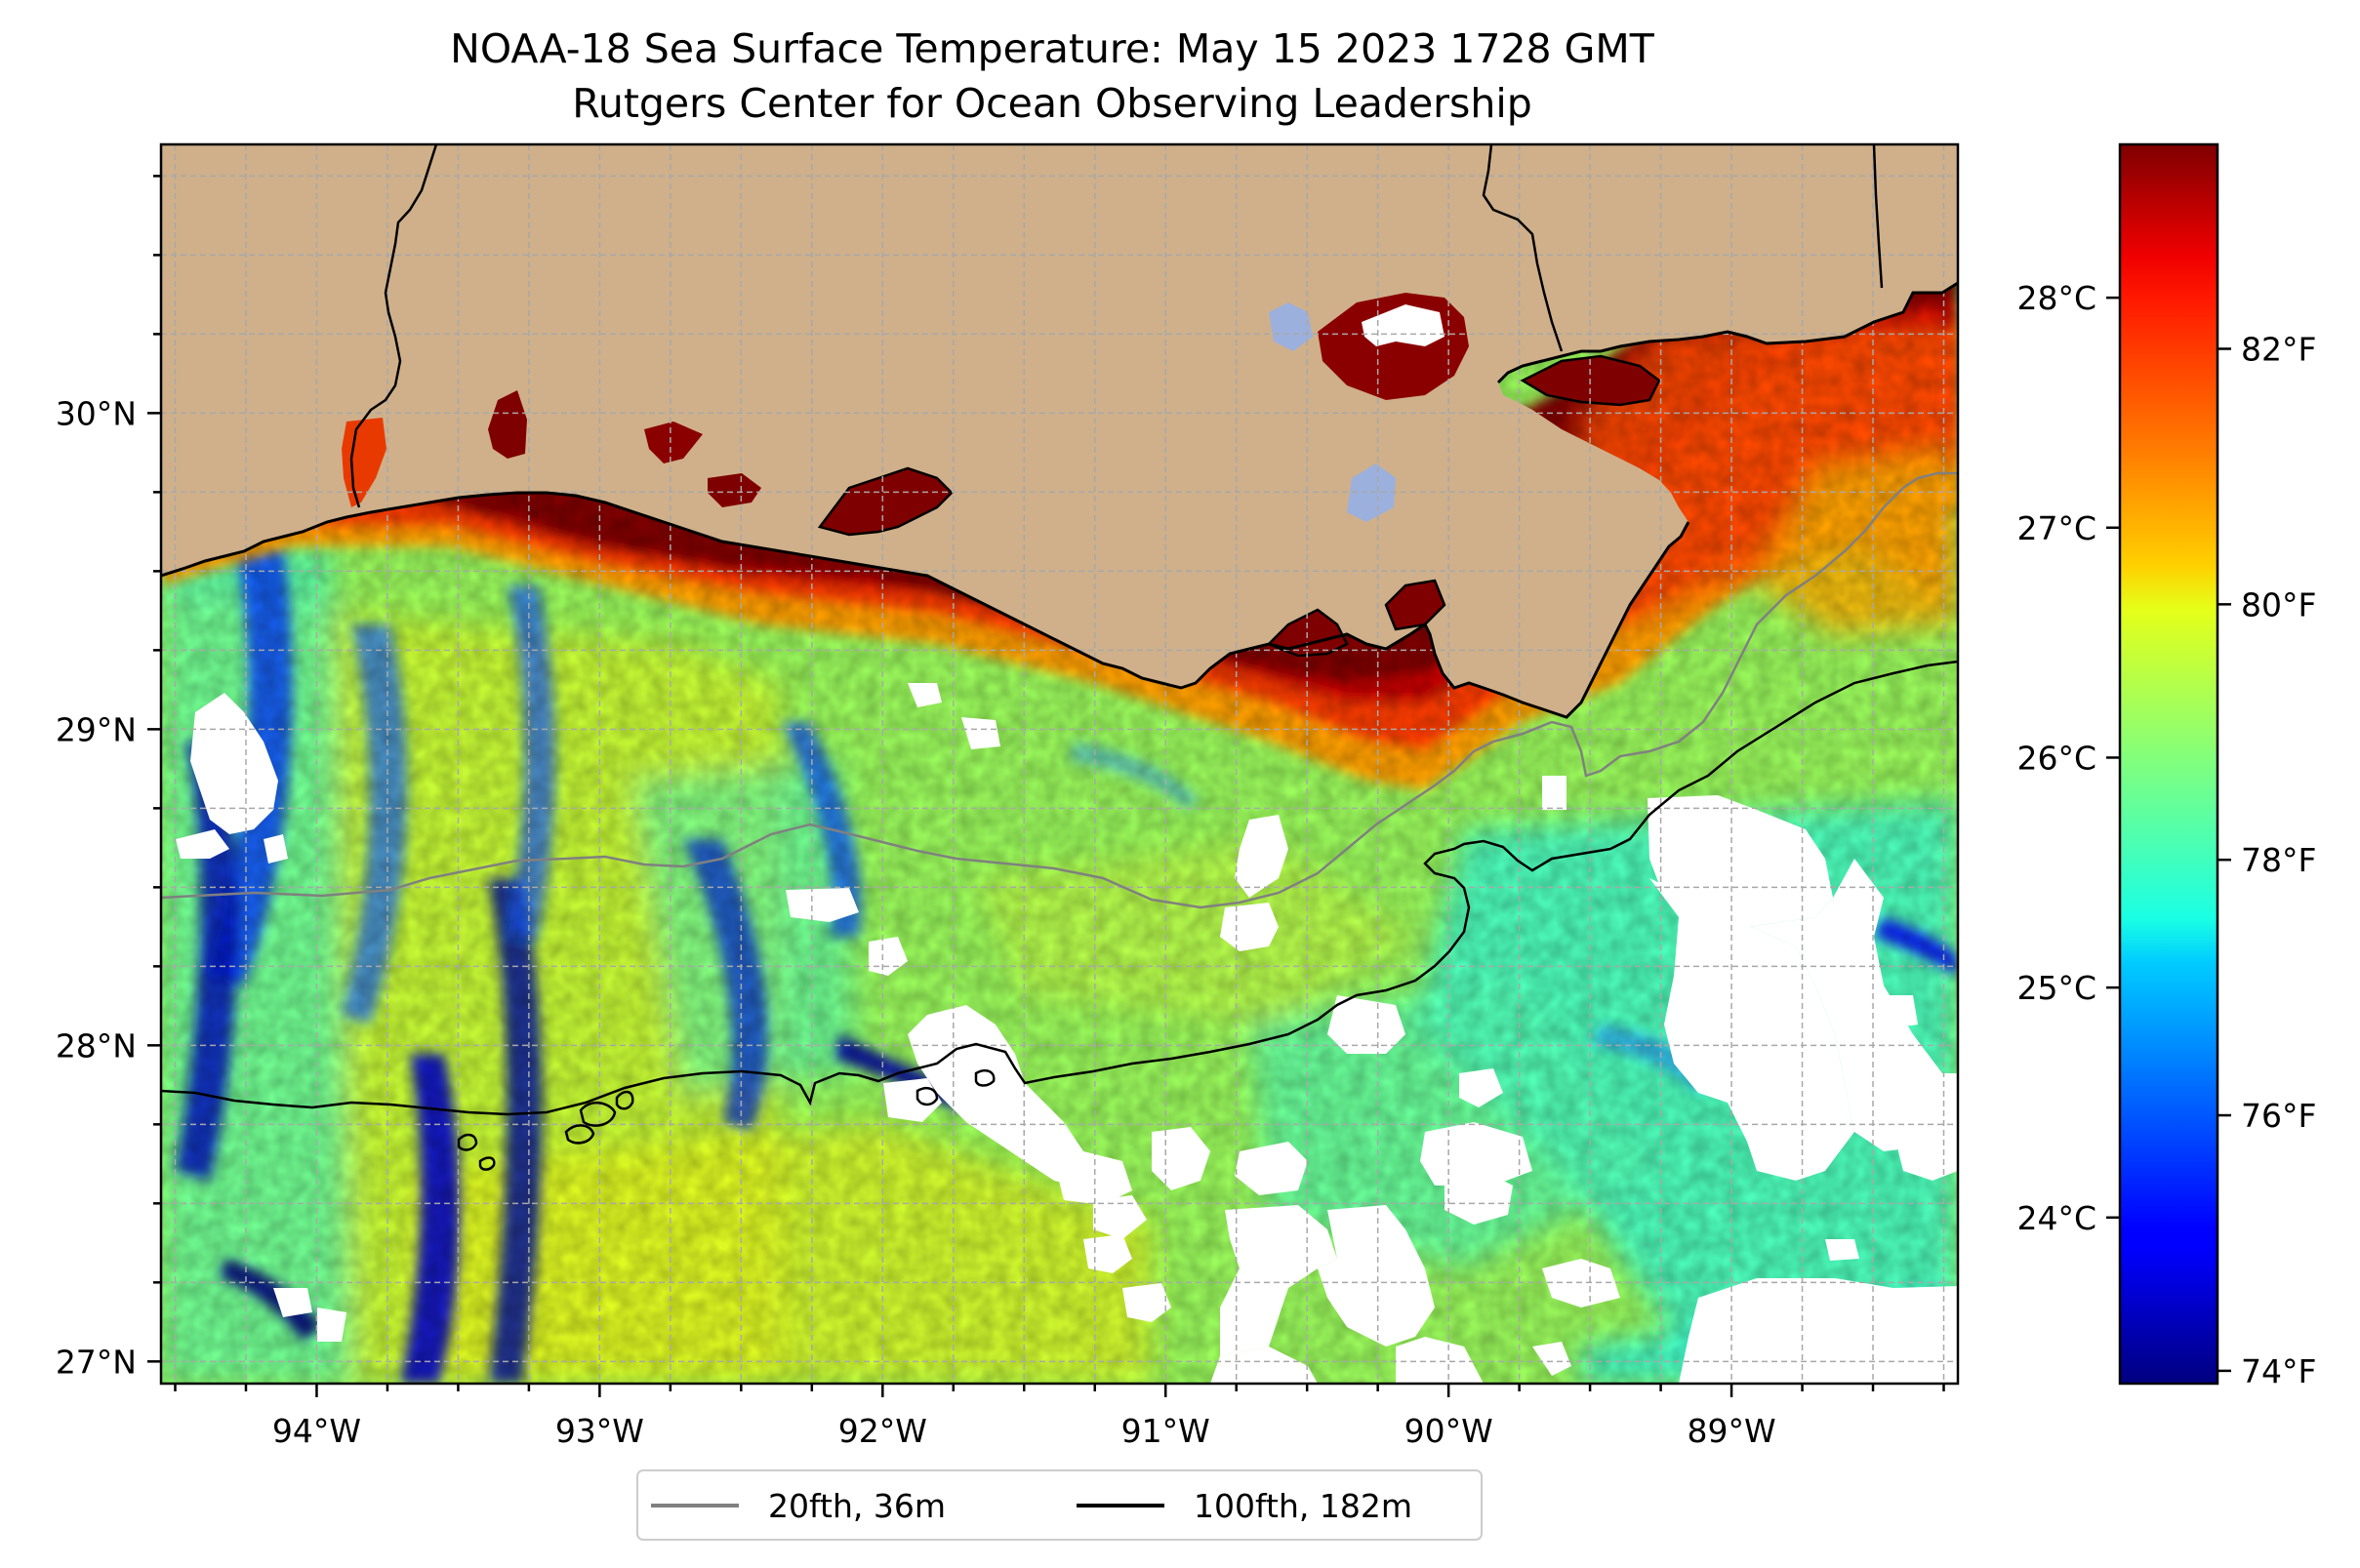 This screenshot has width=2360, height=1568. Describe the element at coordinates (2056, 298) in the screenshot. I see `celsius-tick-label: 28°C` at that location.